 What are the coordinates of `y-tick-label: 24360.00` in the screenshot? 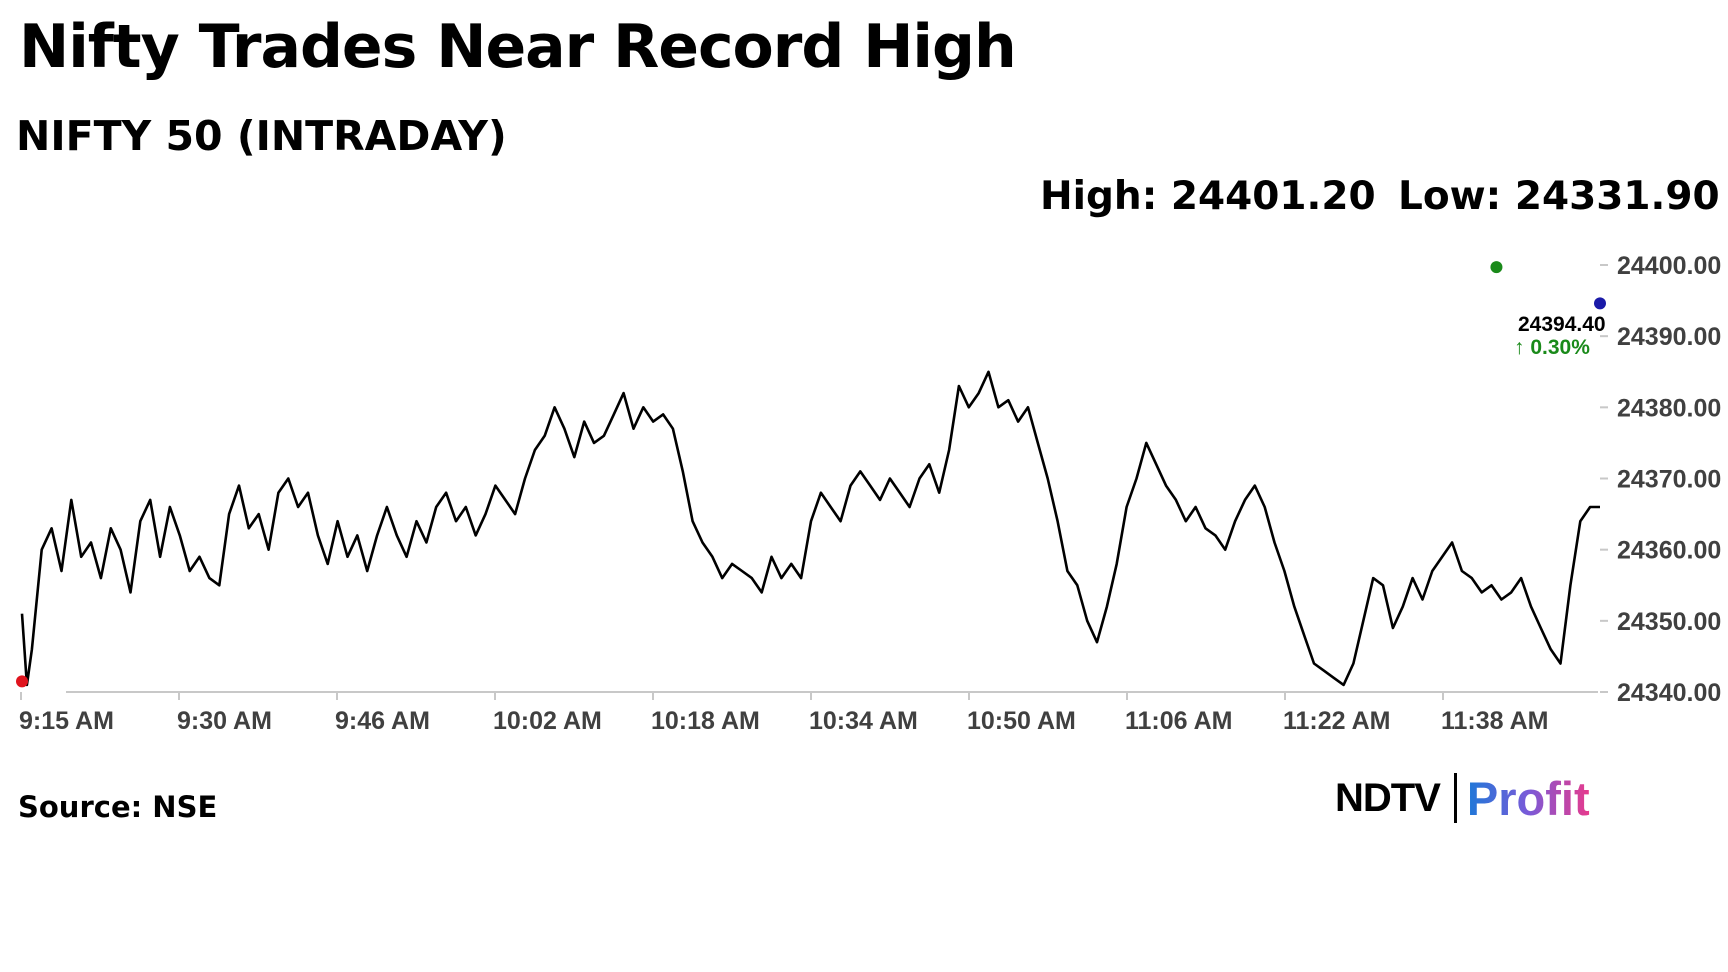 It's located at (1669, 551).